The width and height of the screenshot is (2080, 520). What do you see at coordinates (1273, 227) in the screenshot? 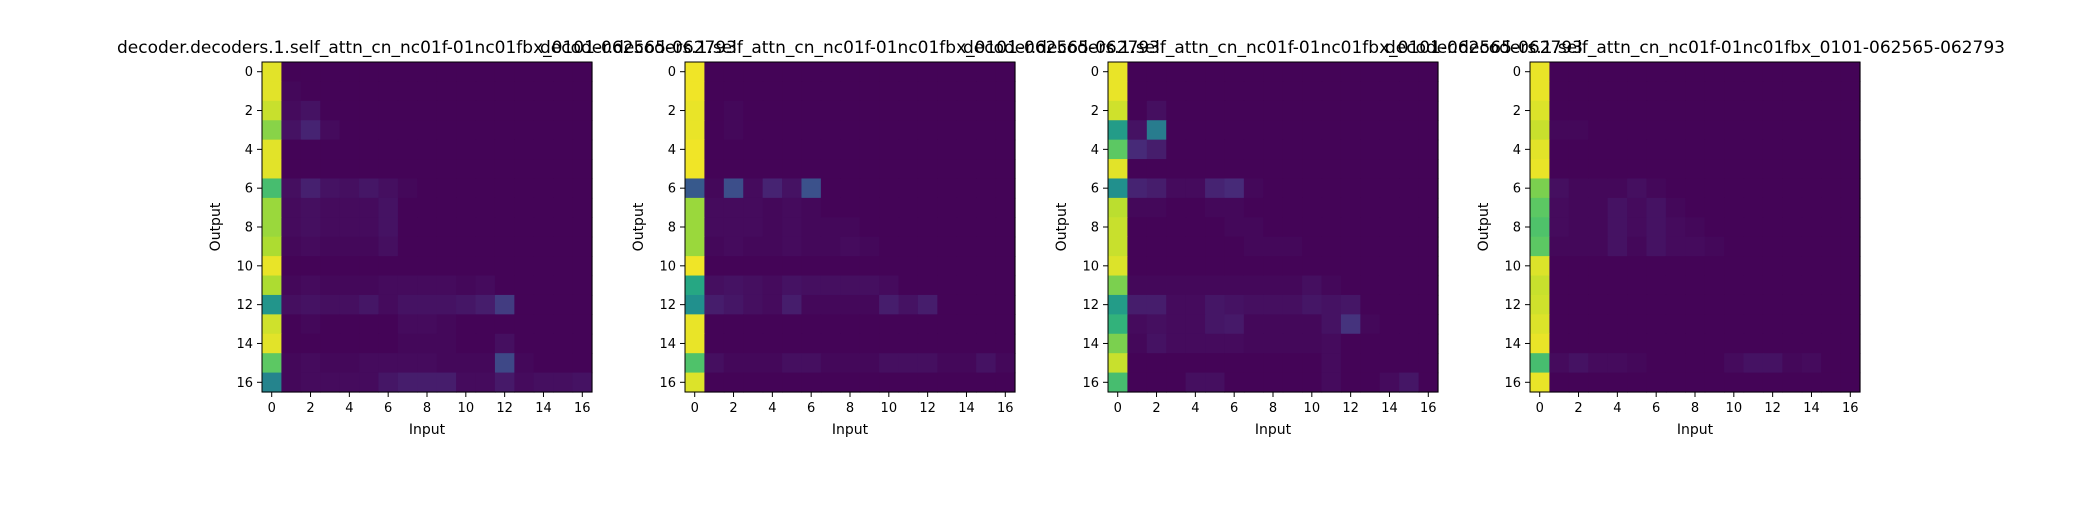
I see `heatmap-cells` at bounding box center [1273, 227].